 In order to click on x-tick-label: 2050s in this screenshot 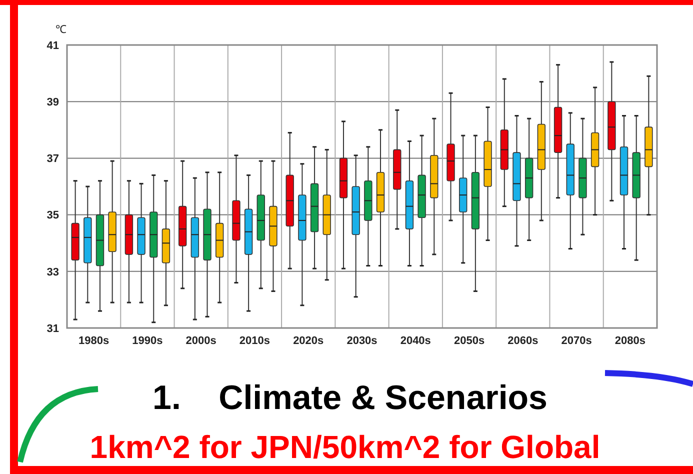, I will do `click(469, 341)`.